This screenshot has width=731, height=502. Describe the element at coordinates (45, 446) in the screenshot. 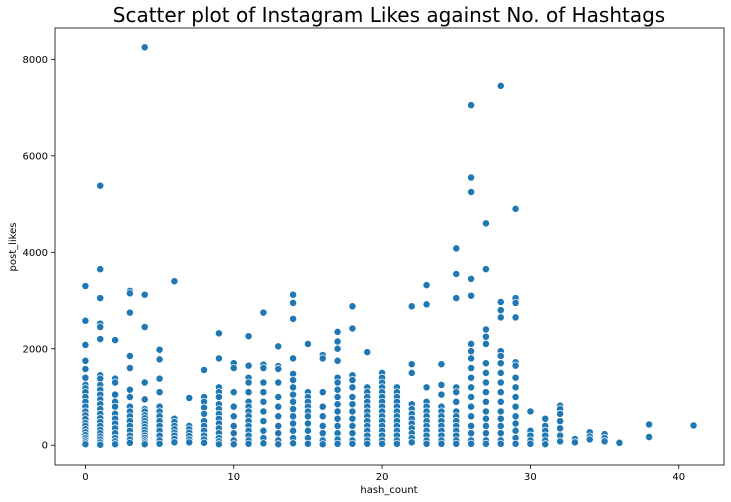

I see `y-tick-label: 0` at that location.